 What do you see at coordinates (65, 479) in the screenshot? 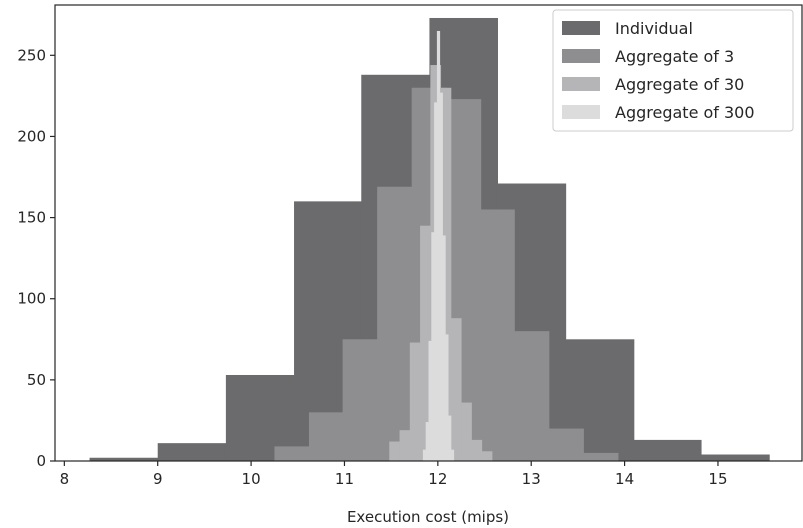
I see `x-tick-label: 8` at bounding box center [65, 479].